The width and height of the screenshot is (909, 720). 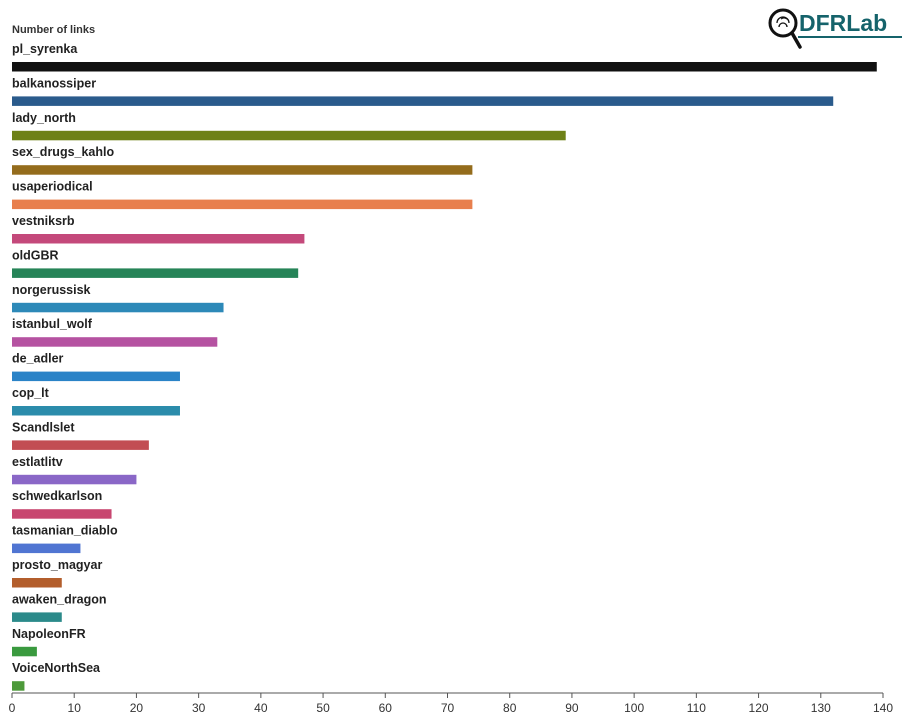 I want to click on bar-label: estlatlitv, so click(x=37, y=462).